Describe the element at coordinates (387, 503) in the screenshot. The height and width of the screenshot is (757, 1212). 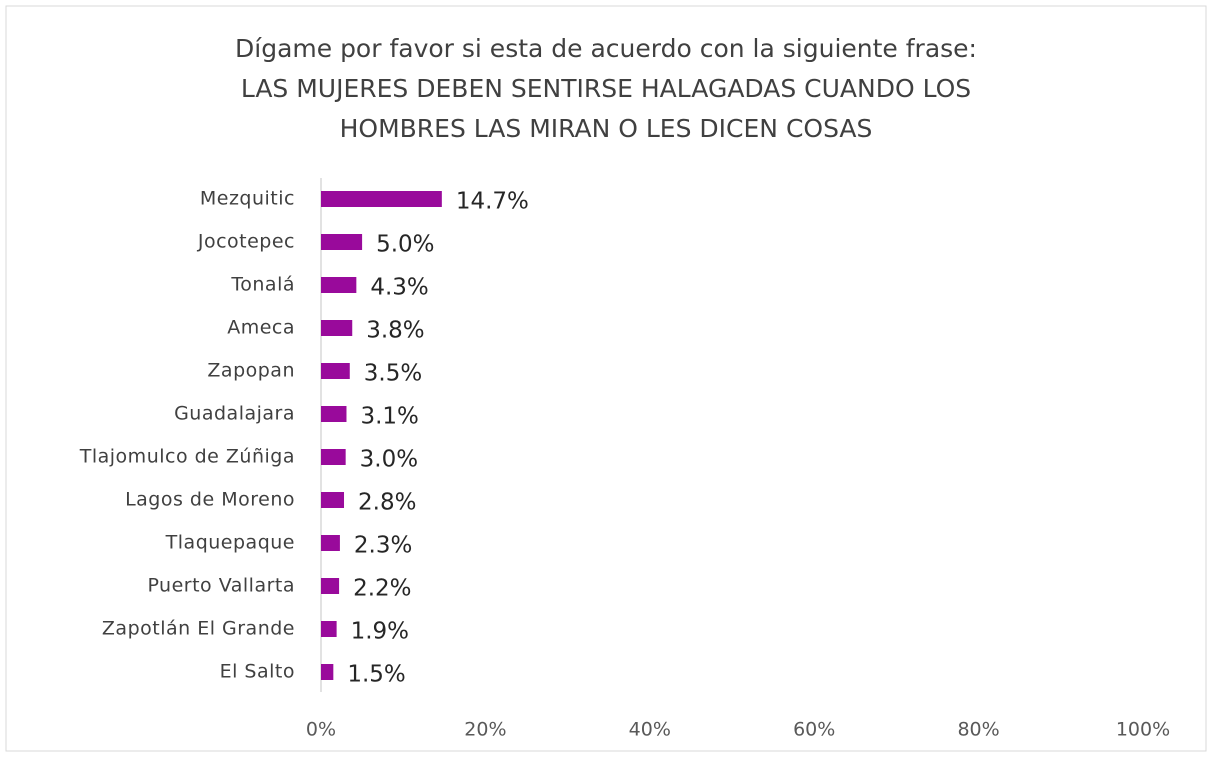
I see `data-label: 2.8%` at that location.